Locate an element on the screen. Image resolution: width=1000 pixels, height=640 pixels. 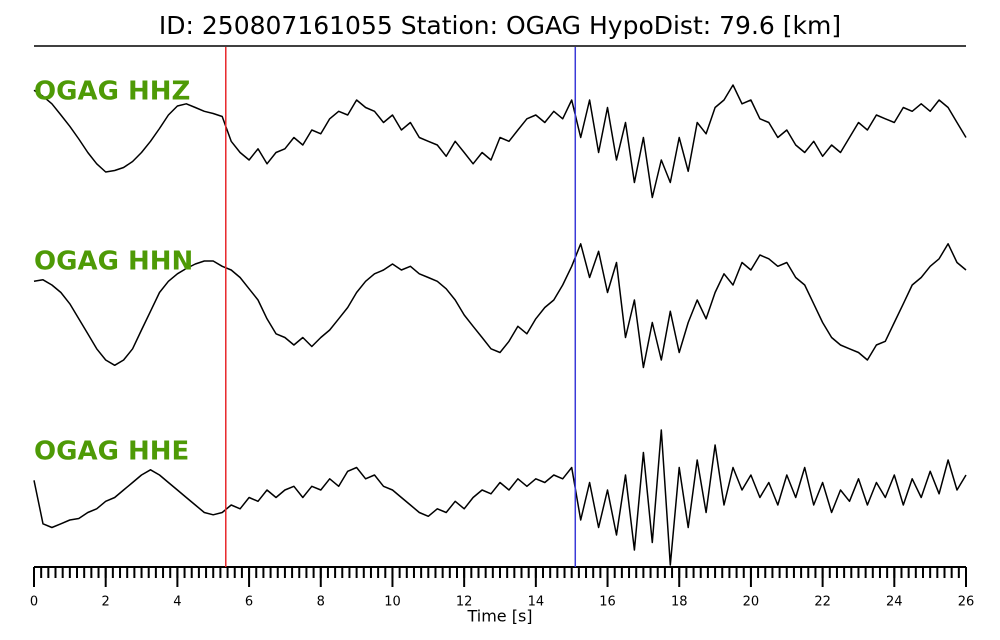
trace-label: OGAG HHZ is located at coordinates (112, 92).